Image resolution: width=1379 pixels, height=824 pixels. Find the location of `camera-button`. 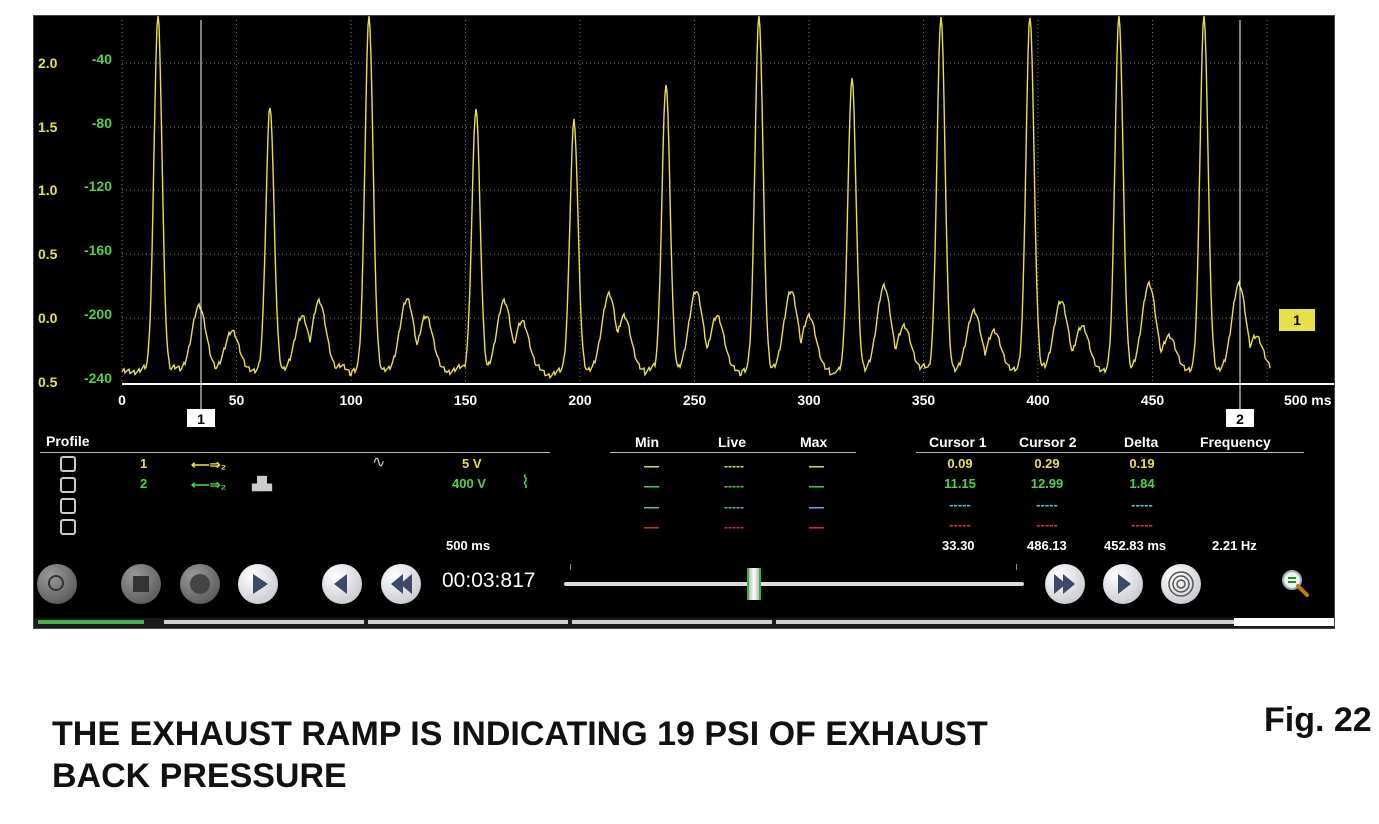

camera-button is located at coordinates (57, 584).